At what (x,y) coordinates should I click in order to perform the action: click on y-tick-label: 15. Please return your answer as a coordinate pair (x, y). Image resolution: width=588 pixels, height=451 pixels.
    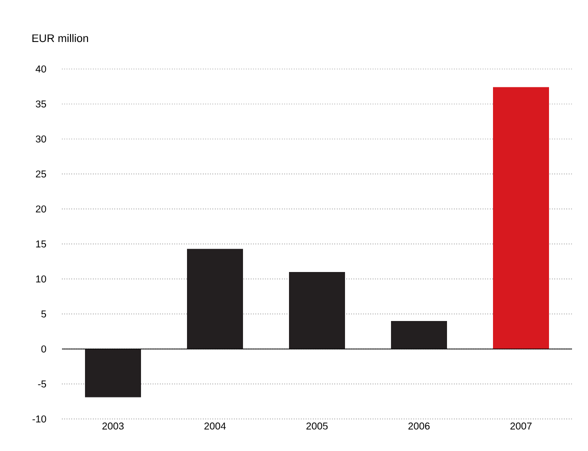
    Looking at the image, I should click on (41, 244).